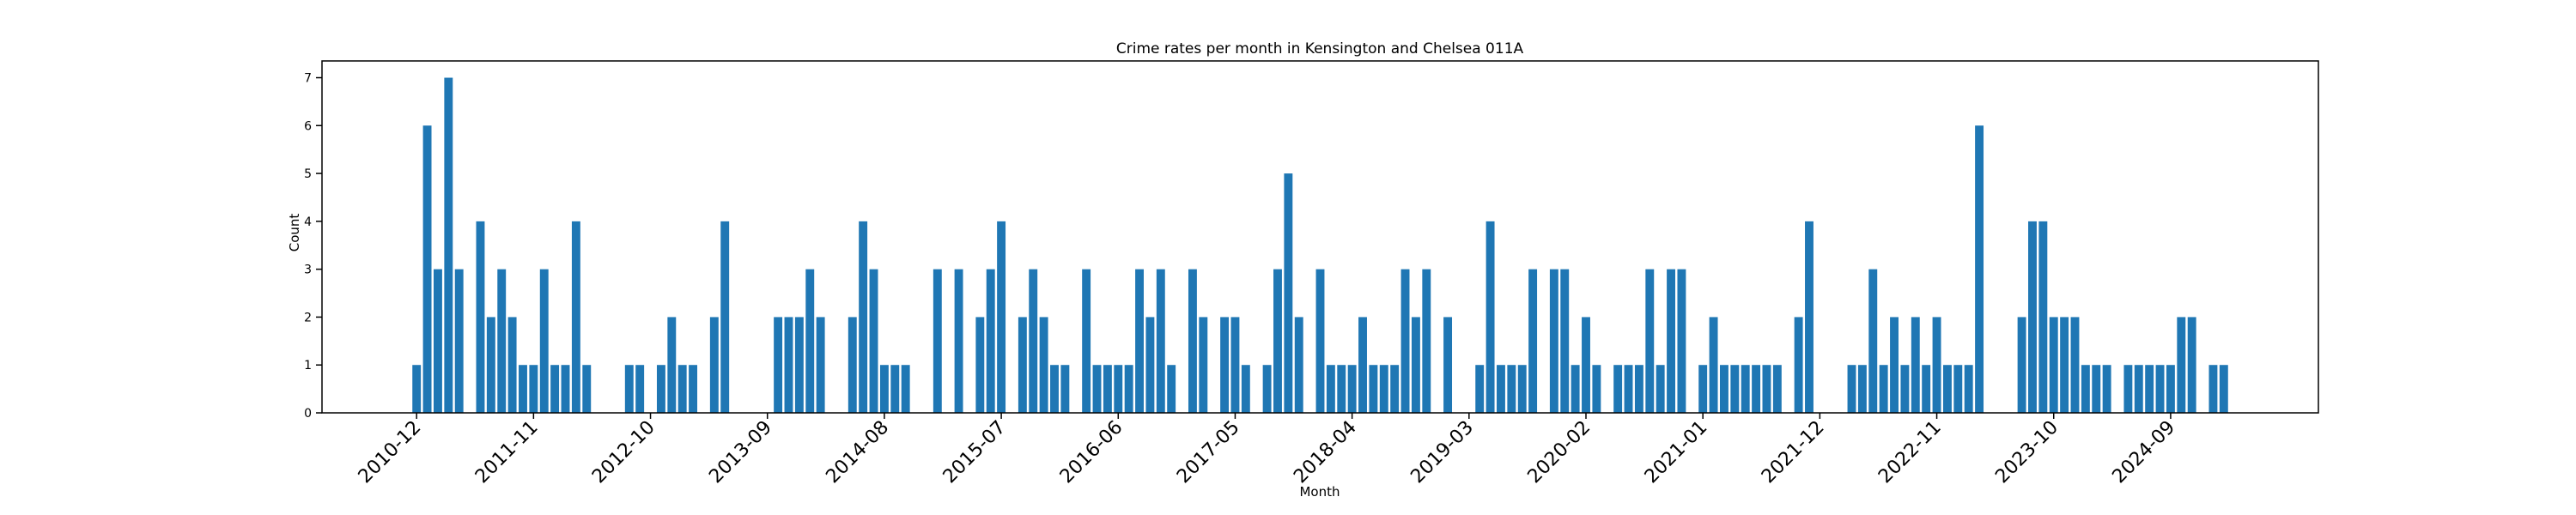 Image resolution: width=2576 pixels, height=515 pixels. What do you see at coordinates (2027, 452) in the screenshot?
I see `x-tick-label: 2023-10` at bounding box center [2027, 452].